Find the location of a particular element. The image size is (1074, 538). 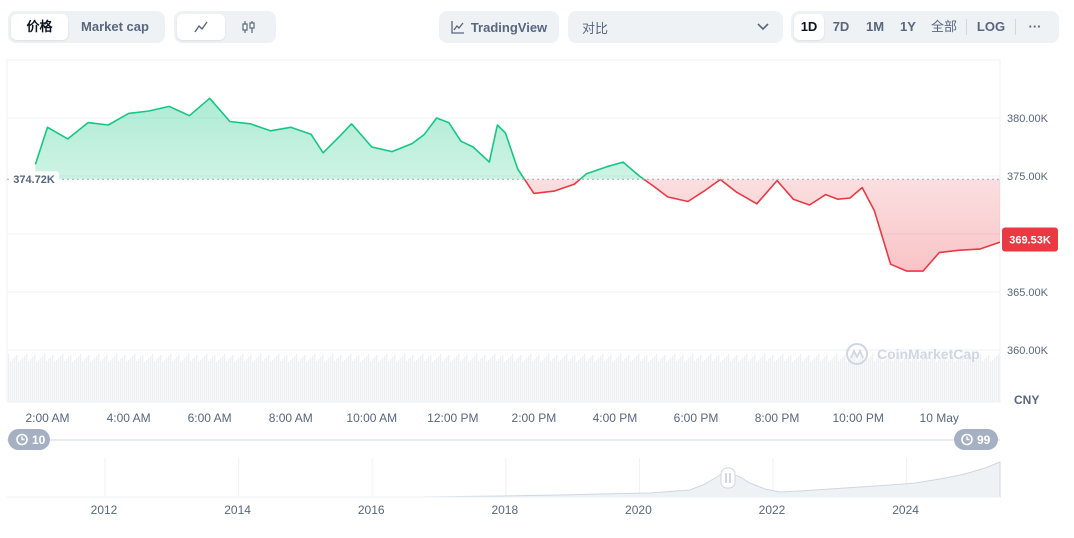

range-all: 全部 is located at coordinates (943, 26).